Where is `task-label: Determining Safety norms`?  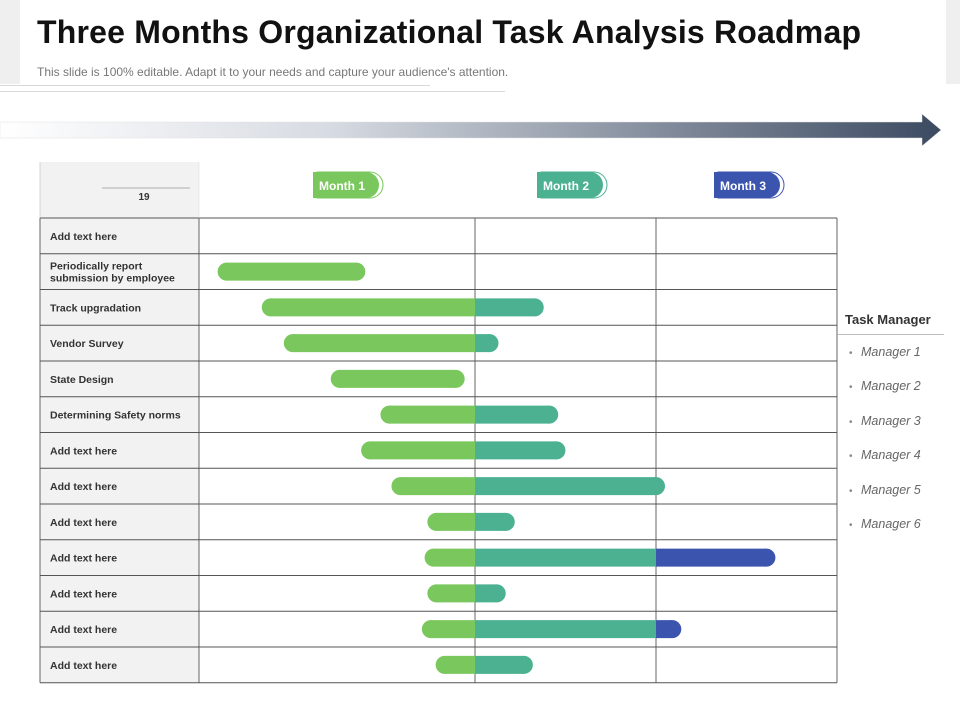 task-label: Determining Safety norms is located at coordinates (115, 416).